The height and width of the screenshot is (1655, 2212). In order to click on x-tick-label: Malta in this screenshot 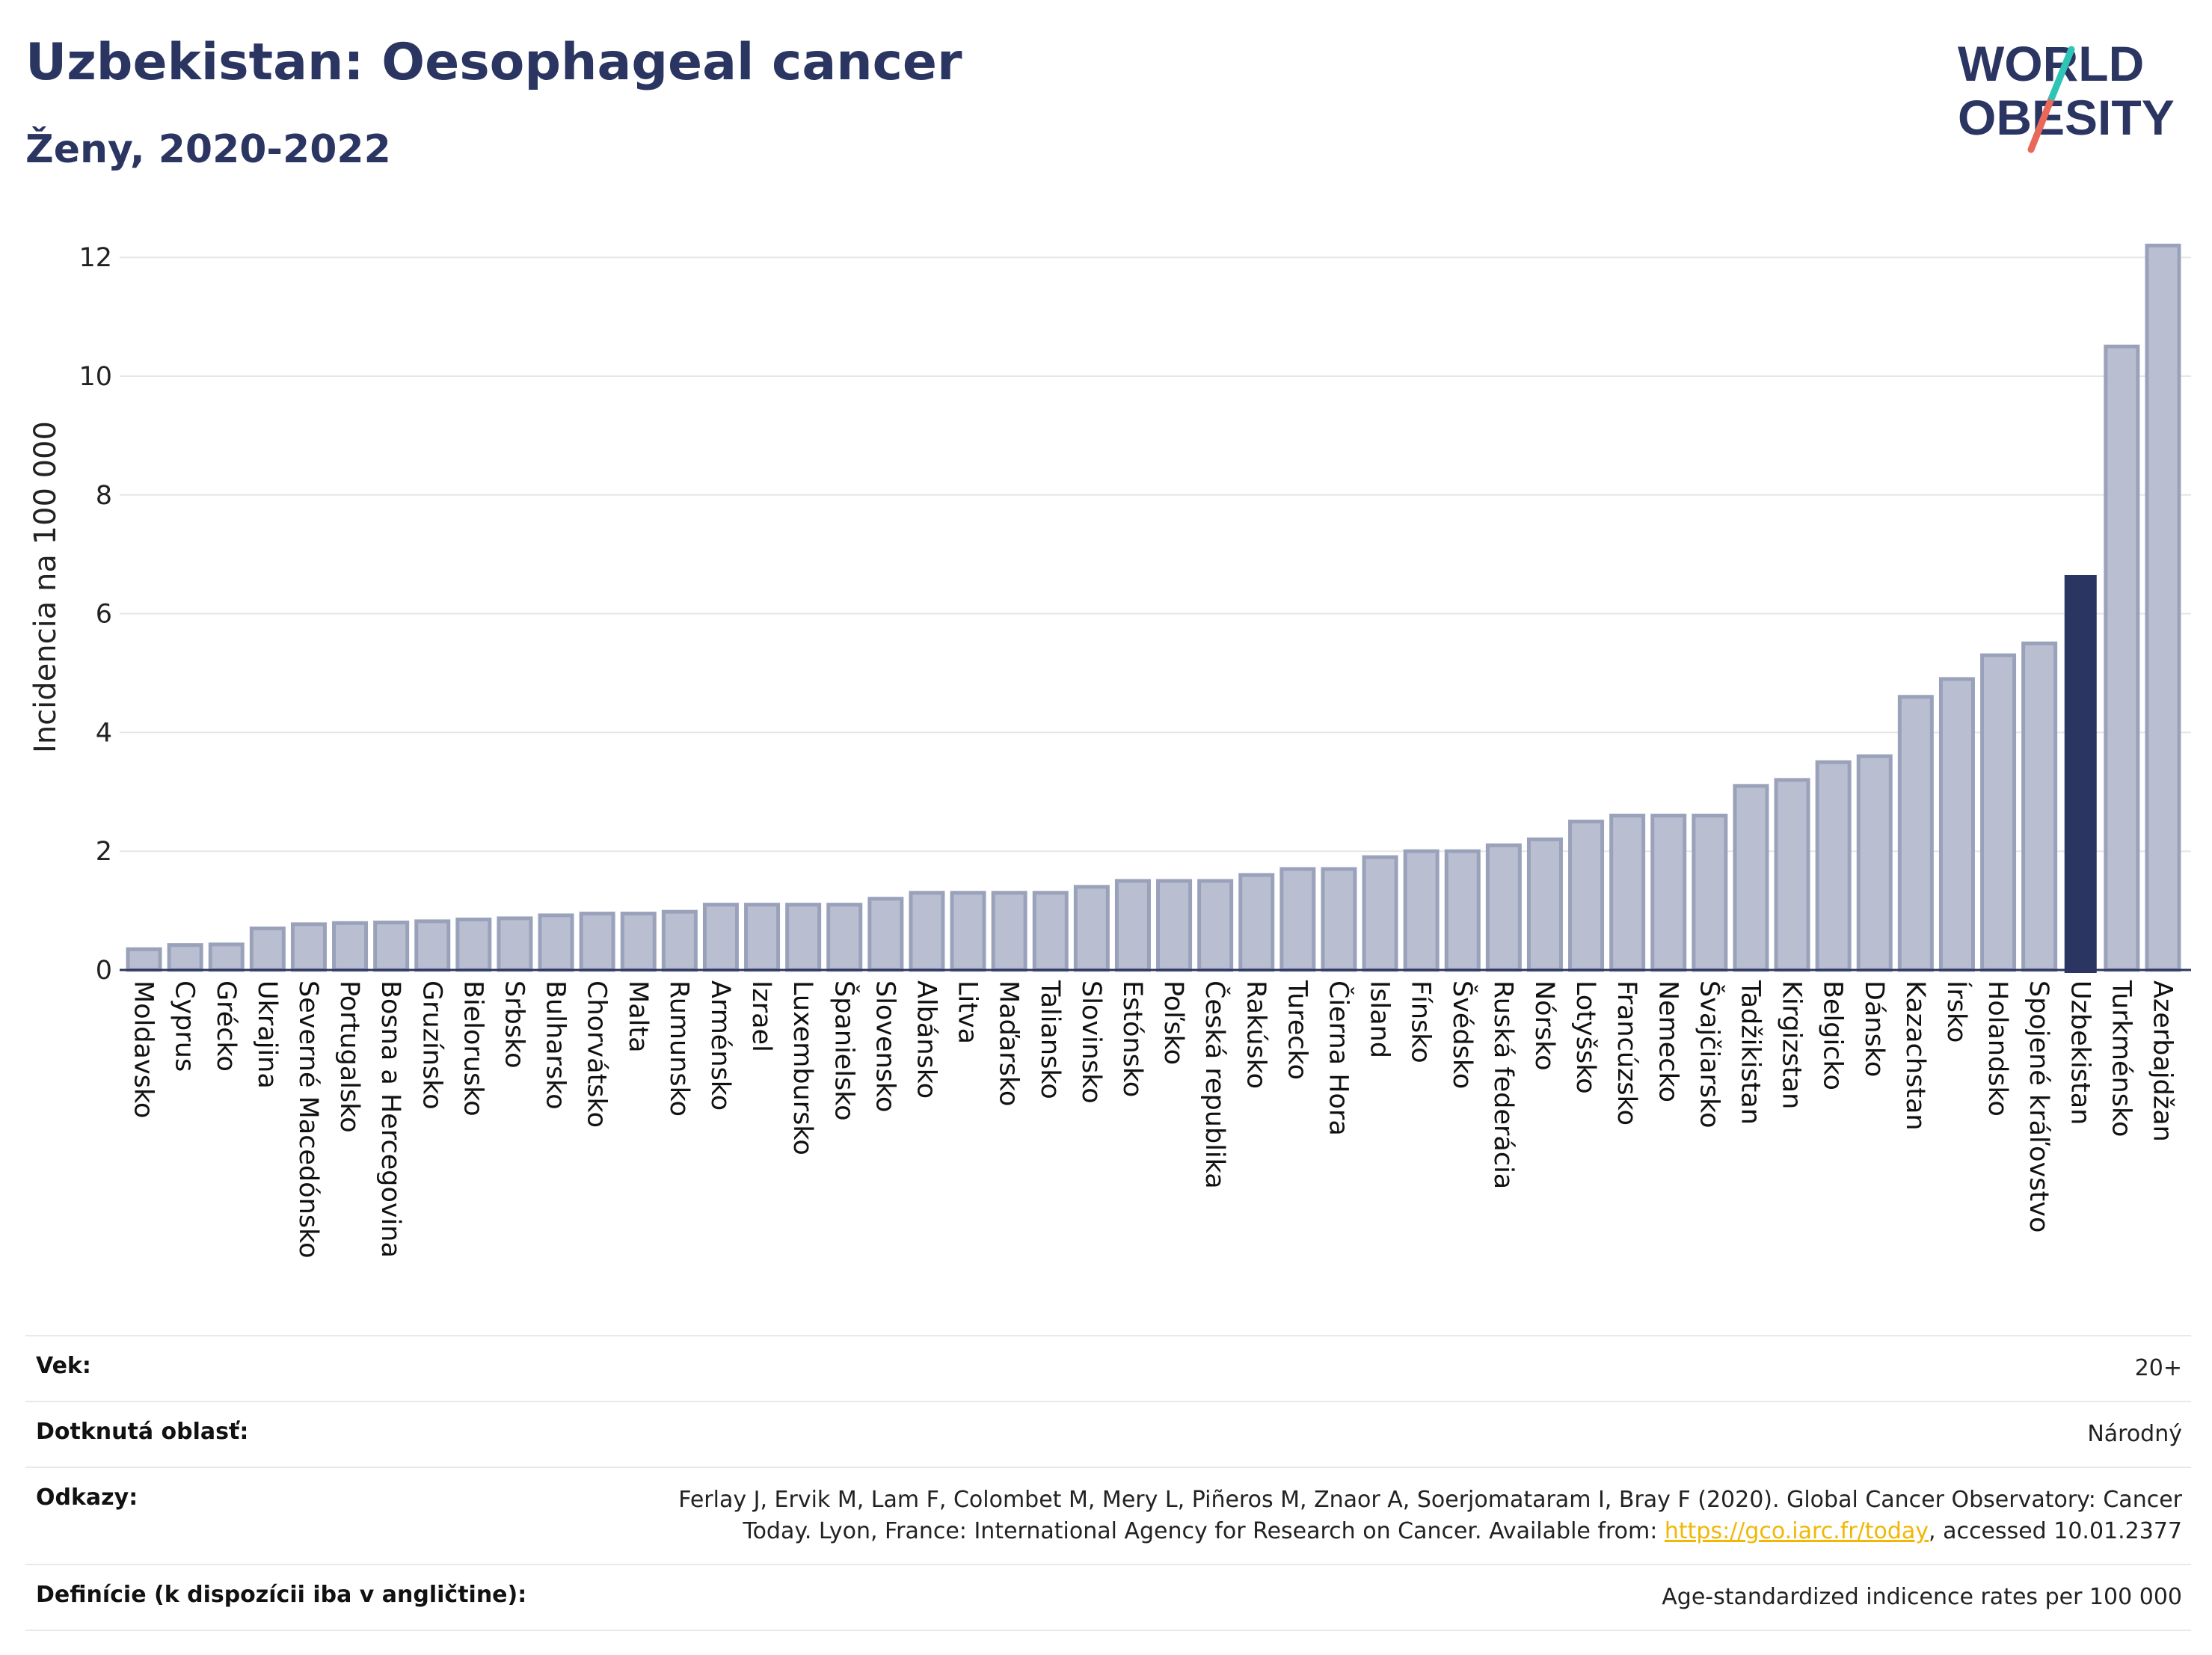, I will do `click(638, 1016)`.